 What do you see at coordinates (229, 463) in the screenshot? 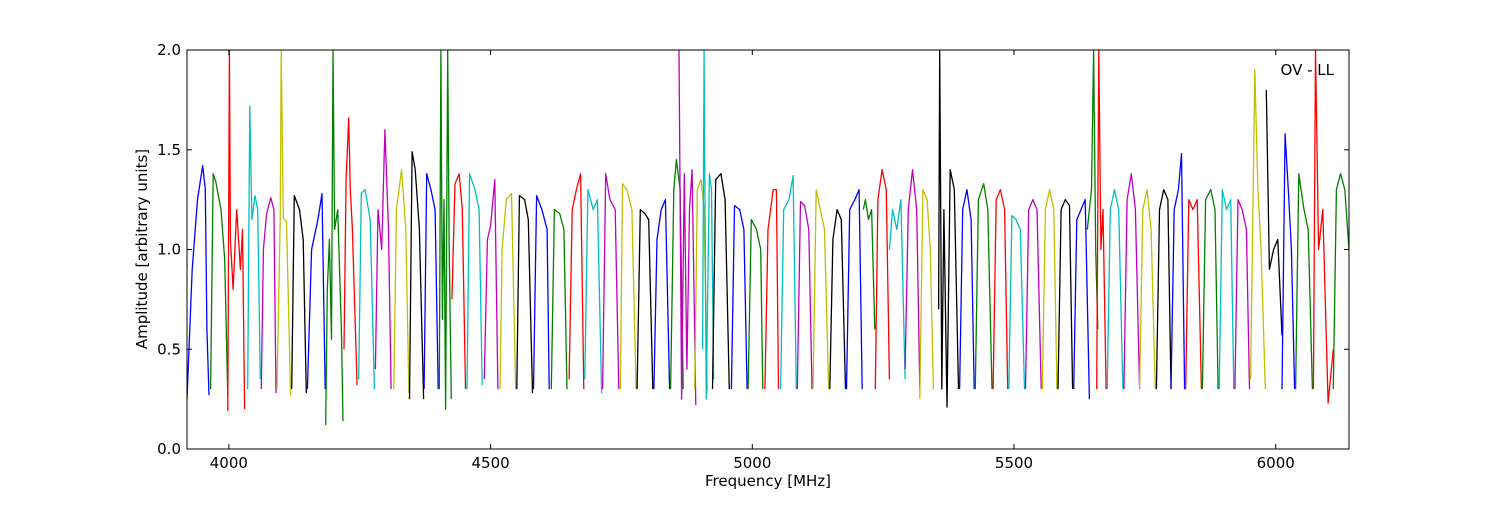
I see `x-tick-label: 4000` at bounding box center [229, 463].